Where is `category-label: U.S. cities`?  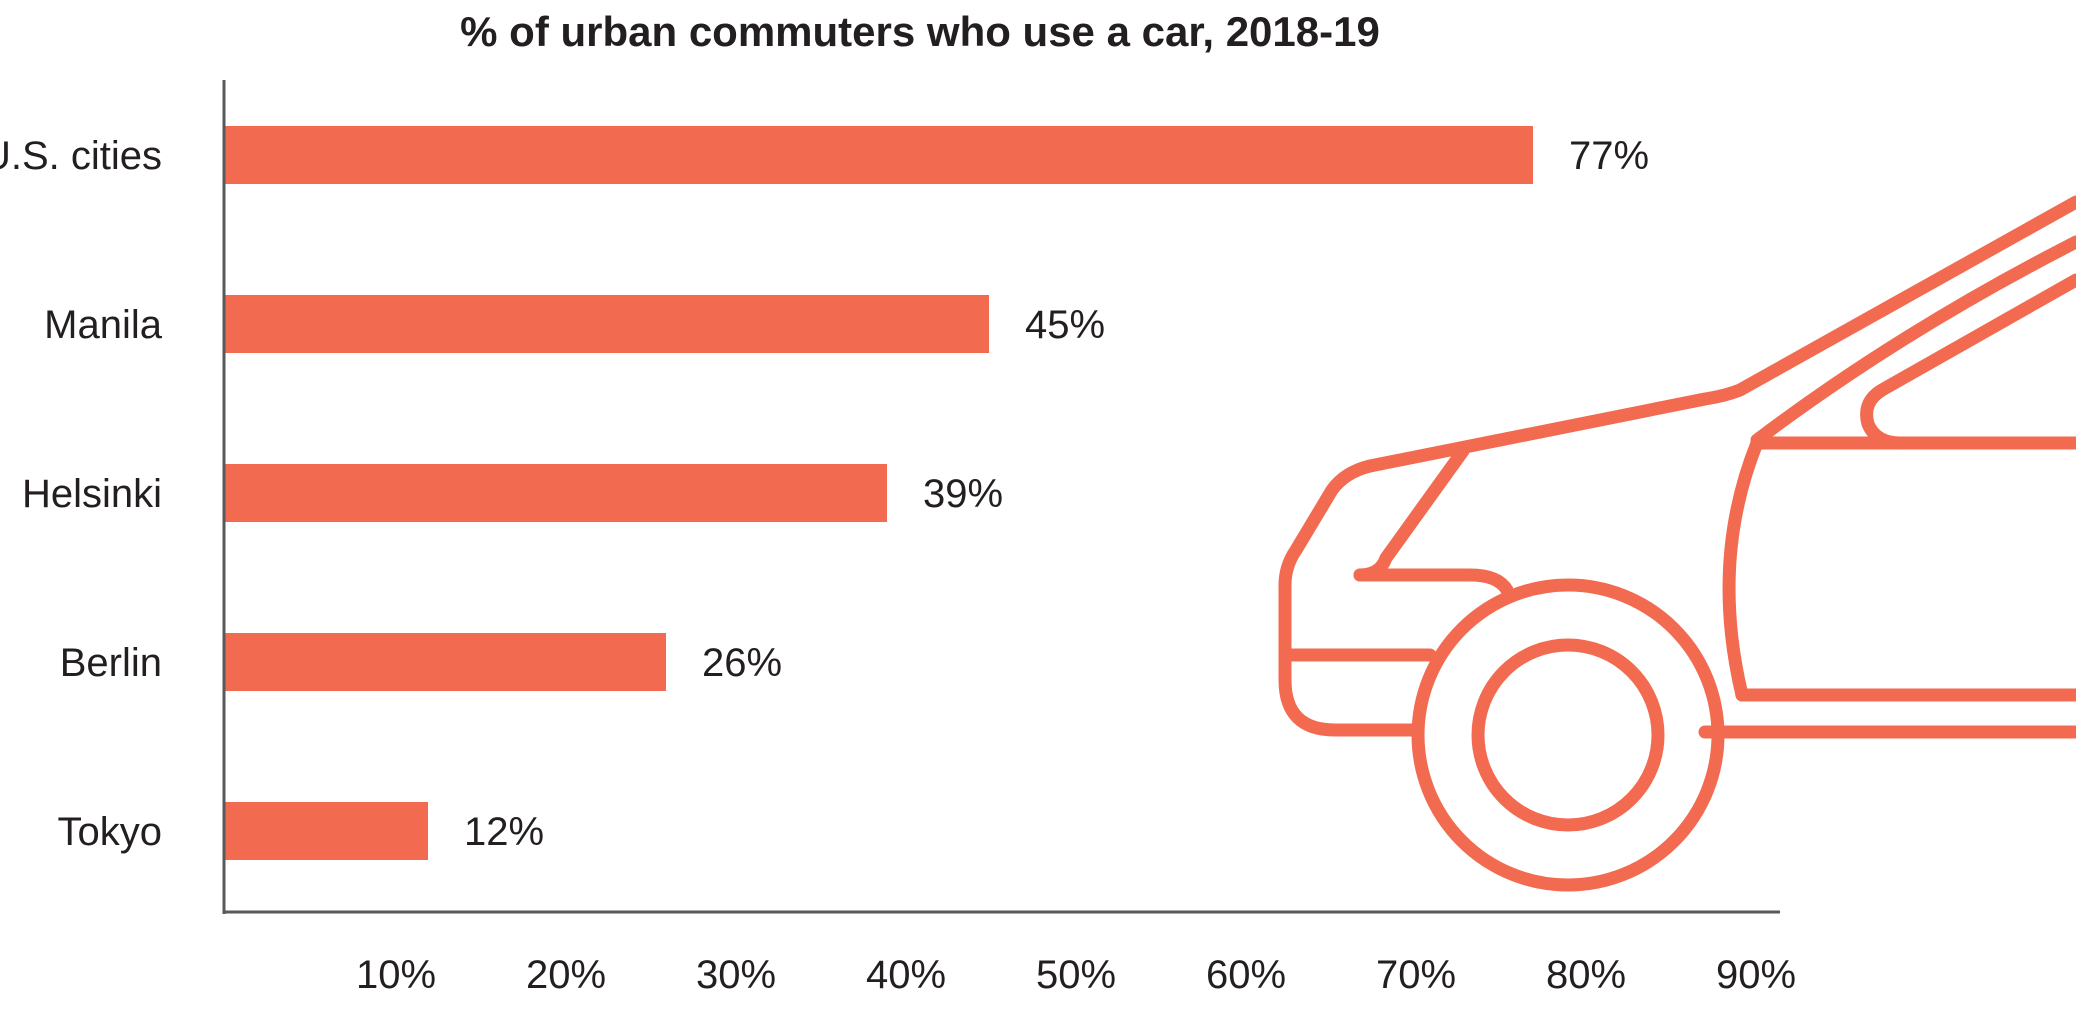 category-label: U.S. cities is located at coordinates (81, 156).